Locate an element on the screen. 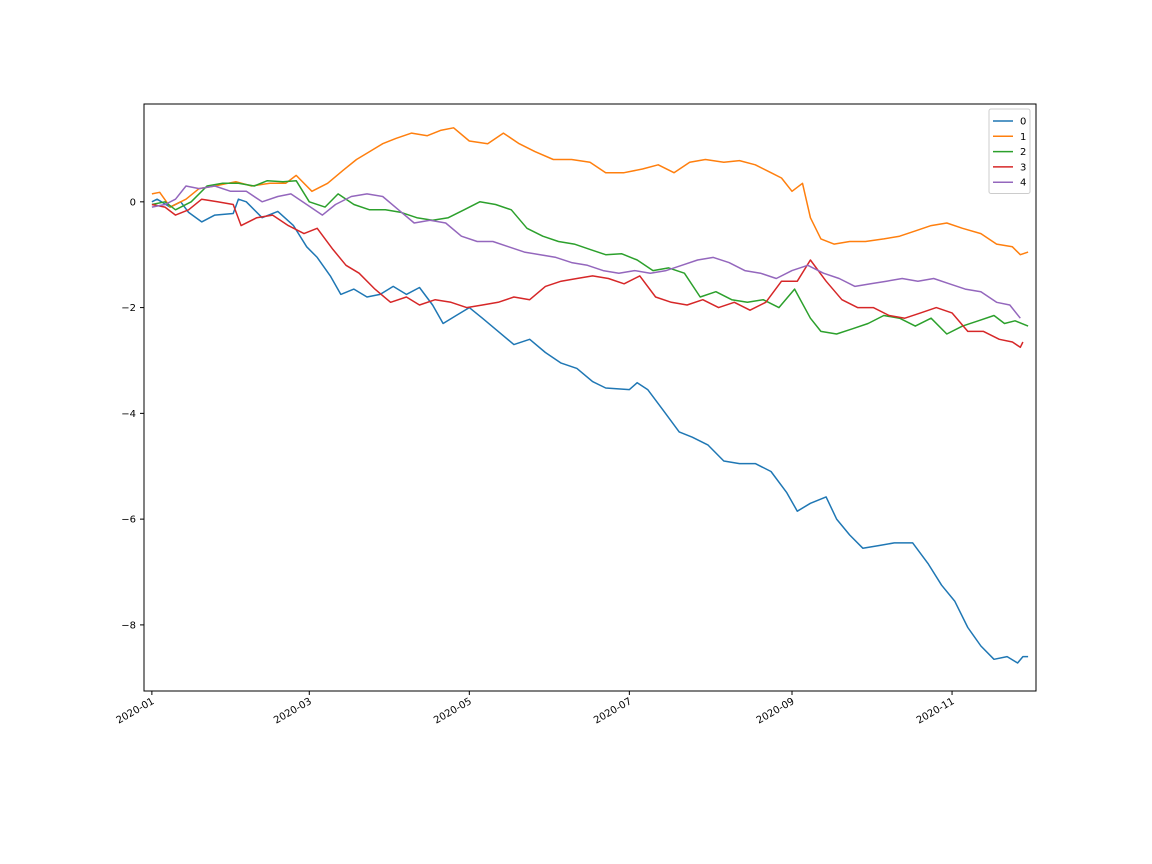 Image resolution: width=1152 pixels, height=864 pixels. legend-label-3: 3 is located at coordinates (1023, 167).